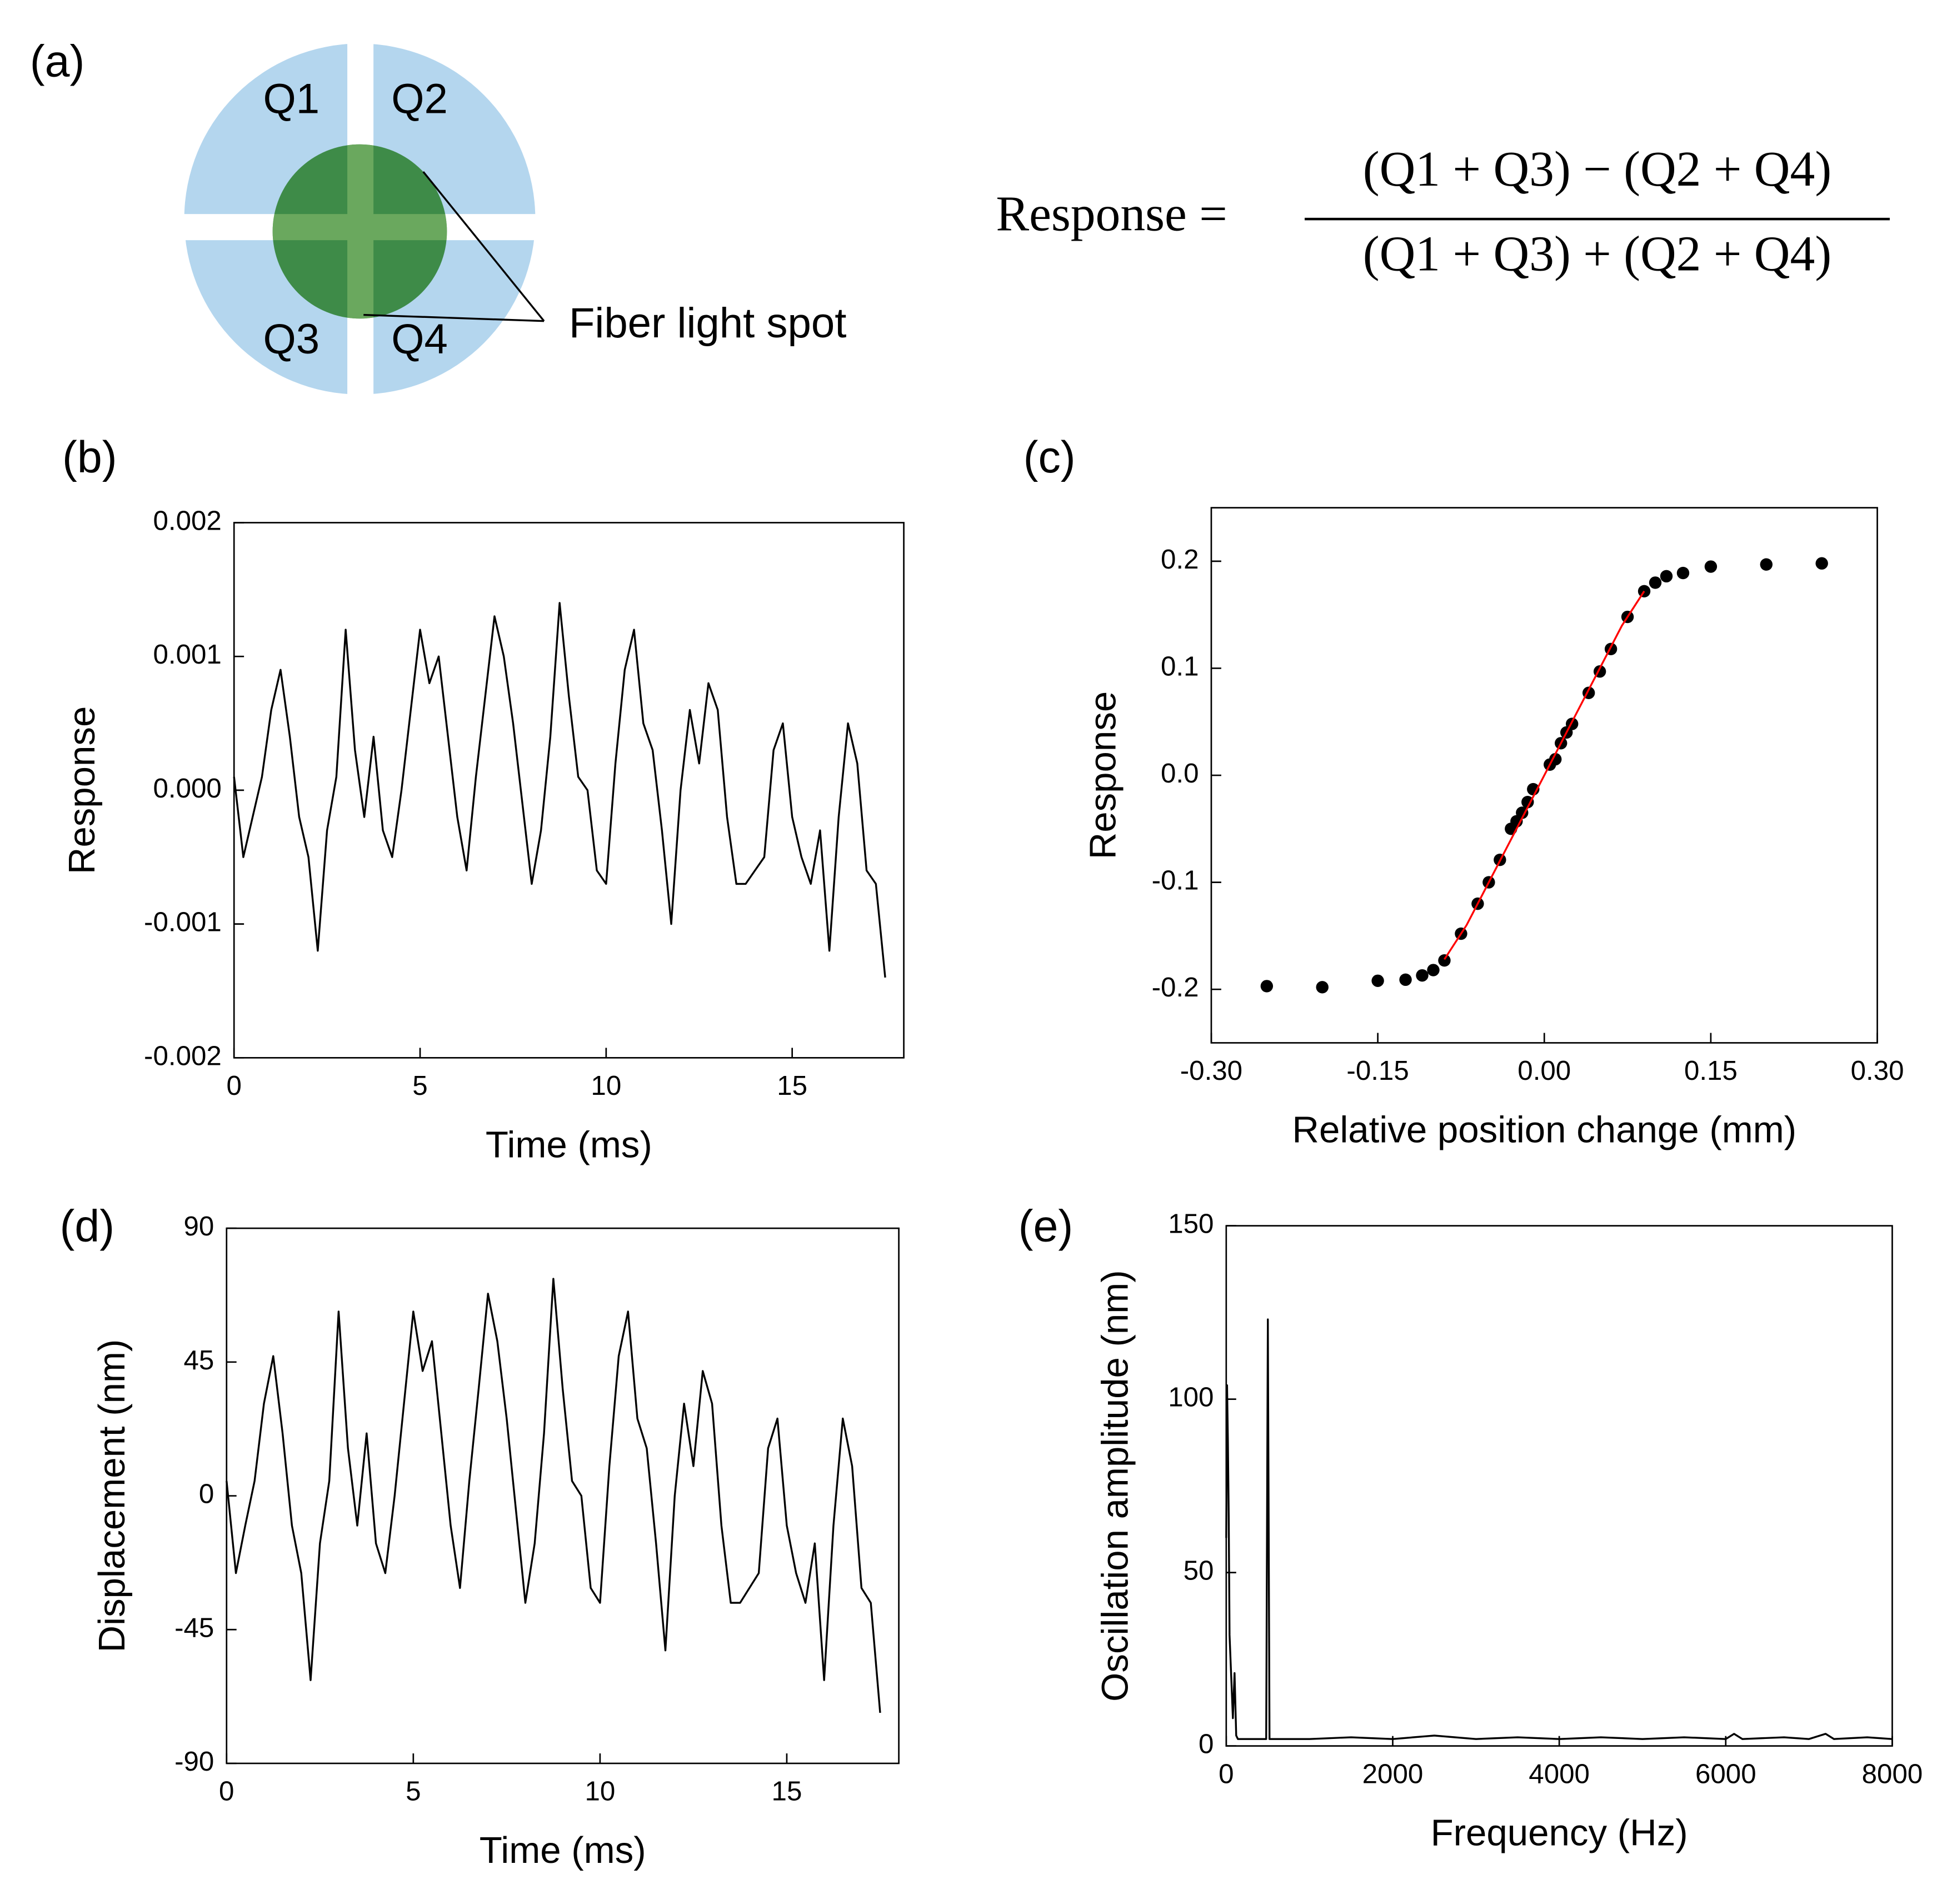 The image size is (1952, 1904). What do you see at coordinates (1597, 169) in the screenshot?
I see `formula-numerator: (Q1 + Q3) − (Q2 + Q4)` at bounding box center [1597, 169].